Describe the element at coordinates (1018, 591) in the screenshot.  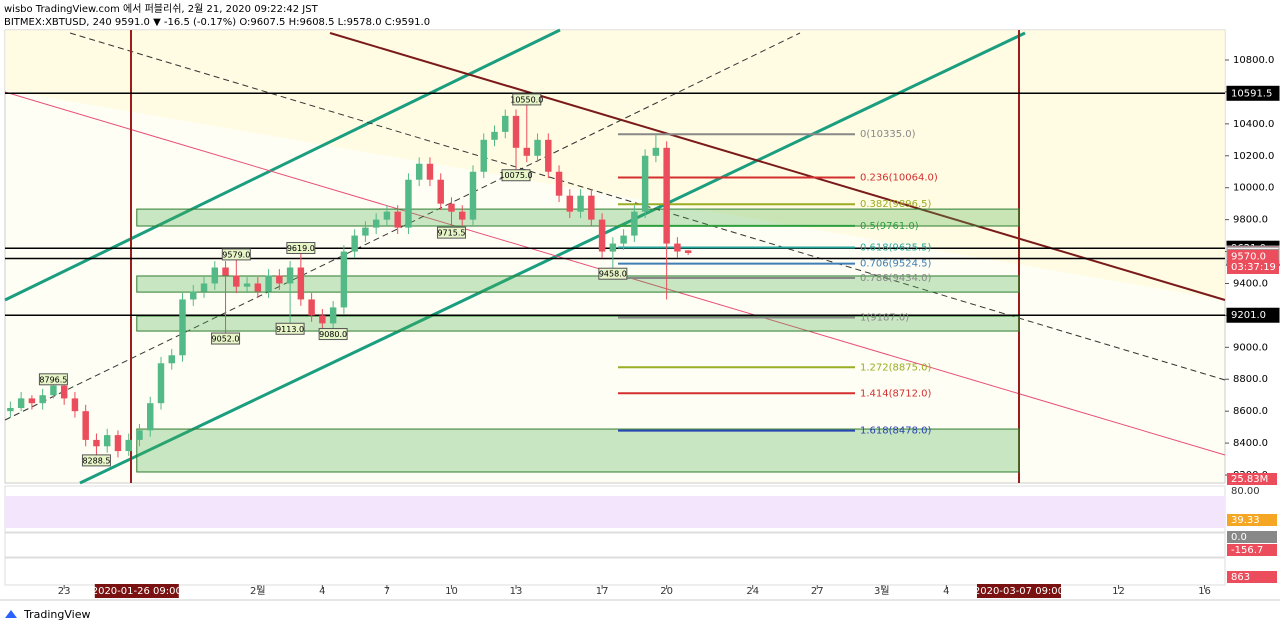
I see `x-label-box` at that location.